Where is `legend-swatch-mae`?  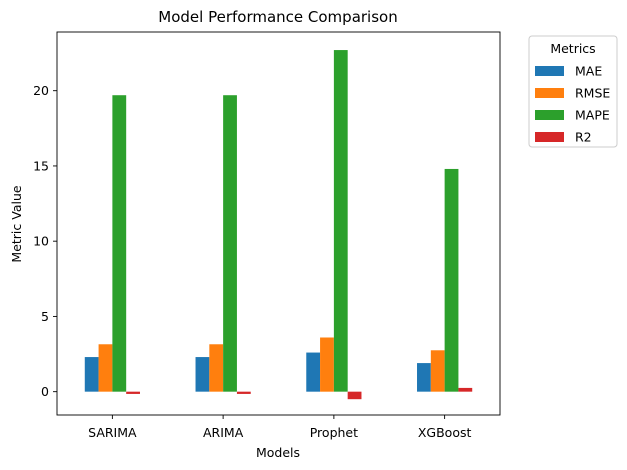
legend-swatch-mae is located at coordinates (549, 71).